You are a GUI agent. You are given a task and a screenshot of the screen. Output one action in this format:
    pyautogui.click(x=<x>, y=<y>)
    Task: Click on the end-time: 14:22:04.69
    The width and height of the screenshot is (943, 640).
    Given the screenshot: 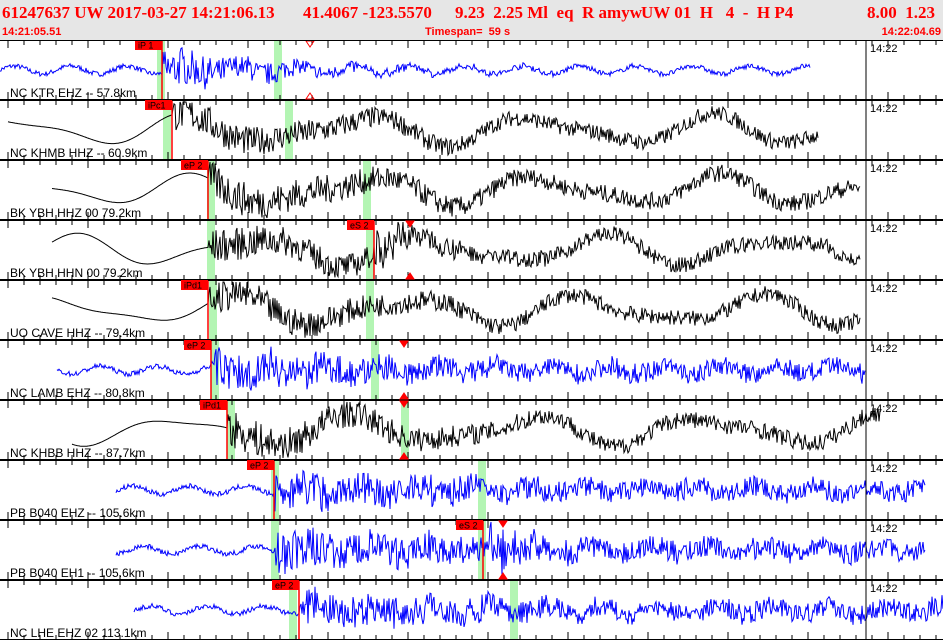 What is the action you would take?
    pyautogui.click(x=911, y=32)
    